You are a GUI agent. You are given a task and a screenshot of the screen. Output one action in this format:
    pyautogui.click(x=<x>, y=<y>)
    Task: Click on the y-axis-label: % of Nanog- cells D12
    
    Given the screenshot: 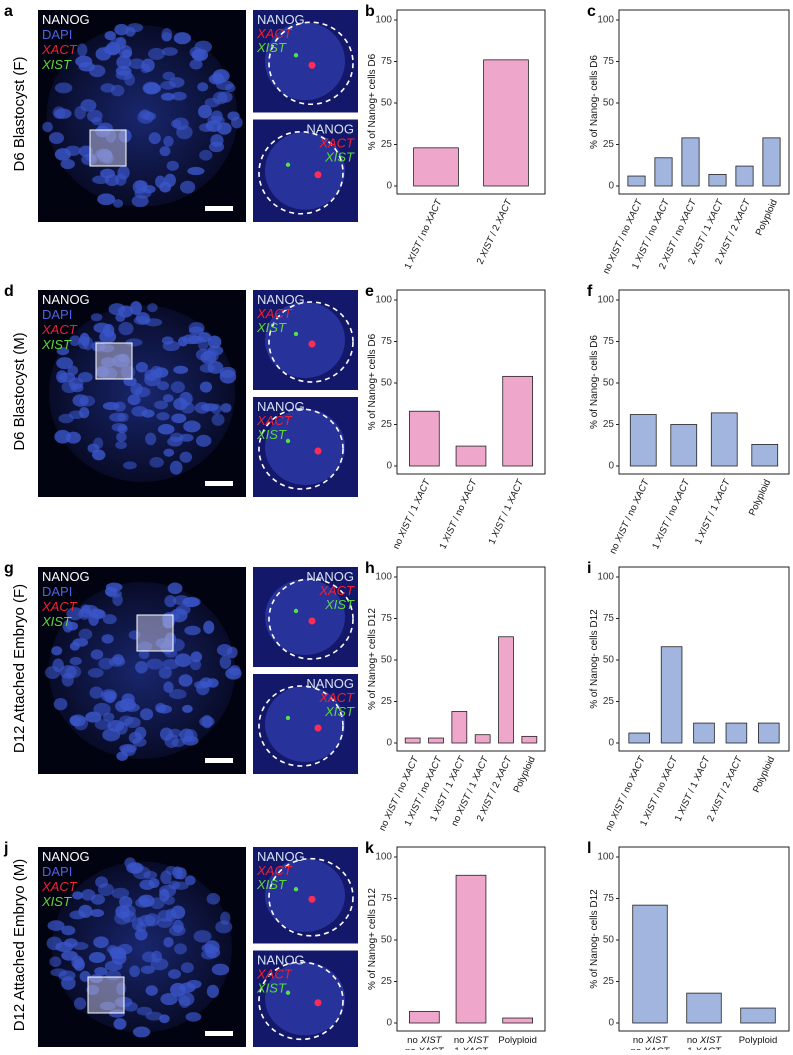 What is the action you would take?
    pyautogui.click(x=594, y=939)
    